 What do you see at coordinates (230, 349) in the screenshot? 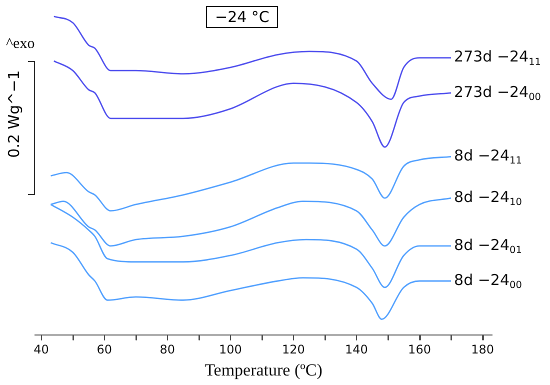
I see `x-tick-label: 100` at bounding box center [230, 349].